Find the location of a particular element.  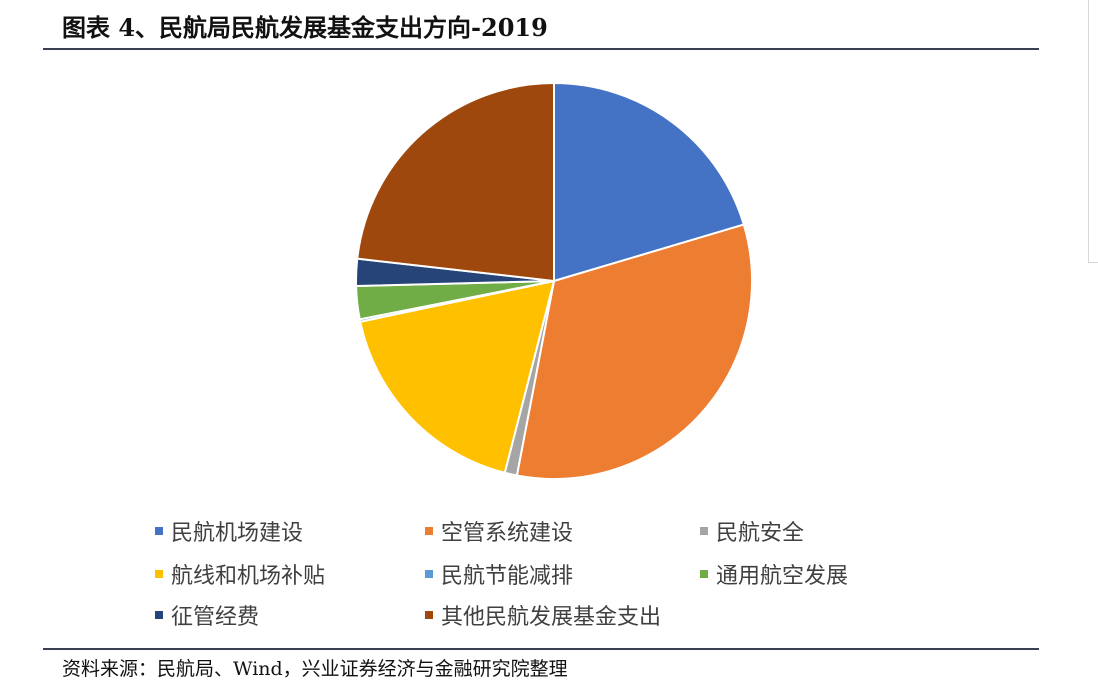

source-divider is located at coordinates (541, 649).